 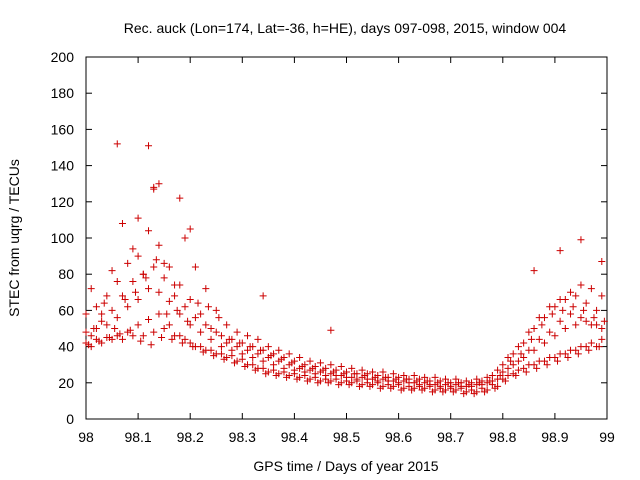 What do you see at coordinates (66, 310) in the screenshot?
I see `y-tick-label: 60` at bounding box center [66, 310].